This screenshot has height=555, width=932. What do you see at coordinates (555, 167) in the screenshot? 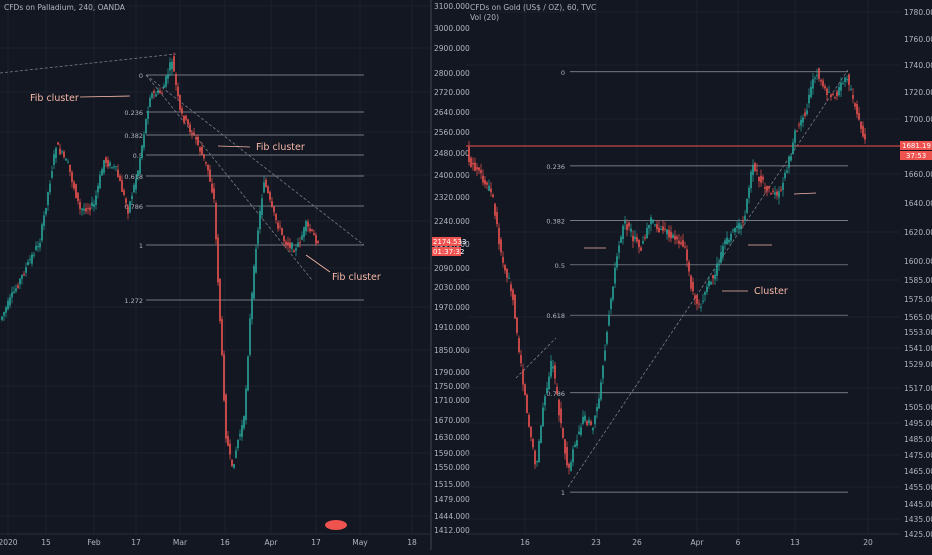
I see `fib-label: 0.236` at bounding box center [555, 167].